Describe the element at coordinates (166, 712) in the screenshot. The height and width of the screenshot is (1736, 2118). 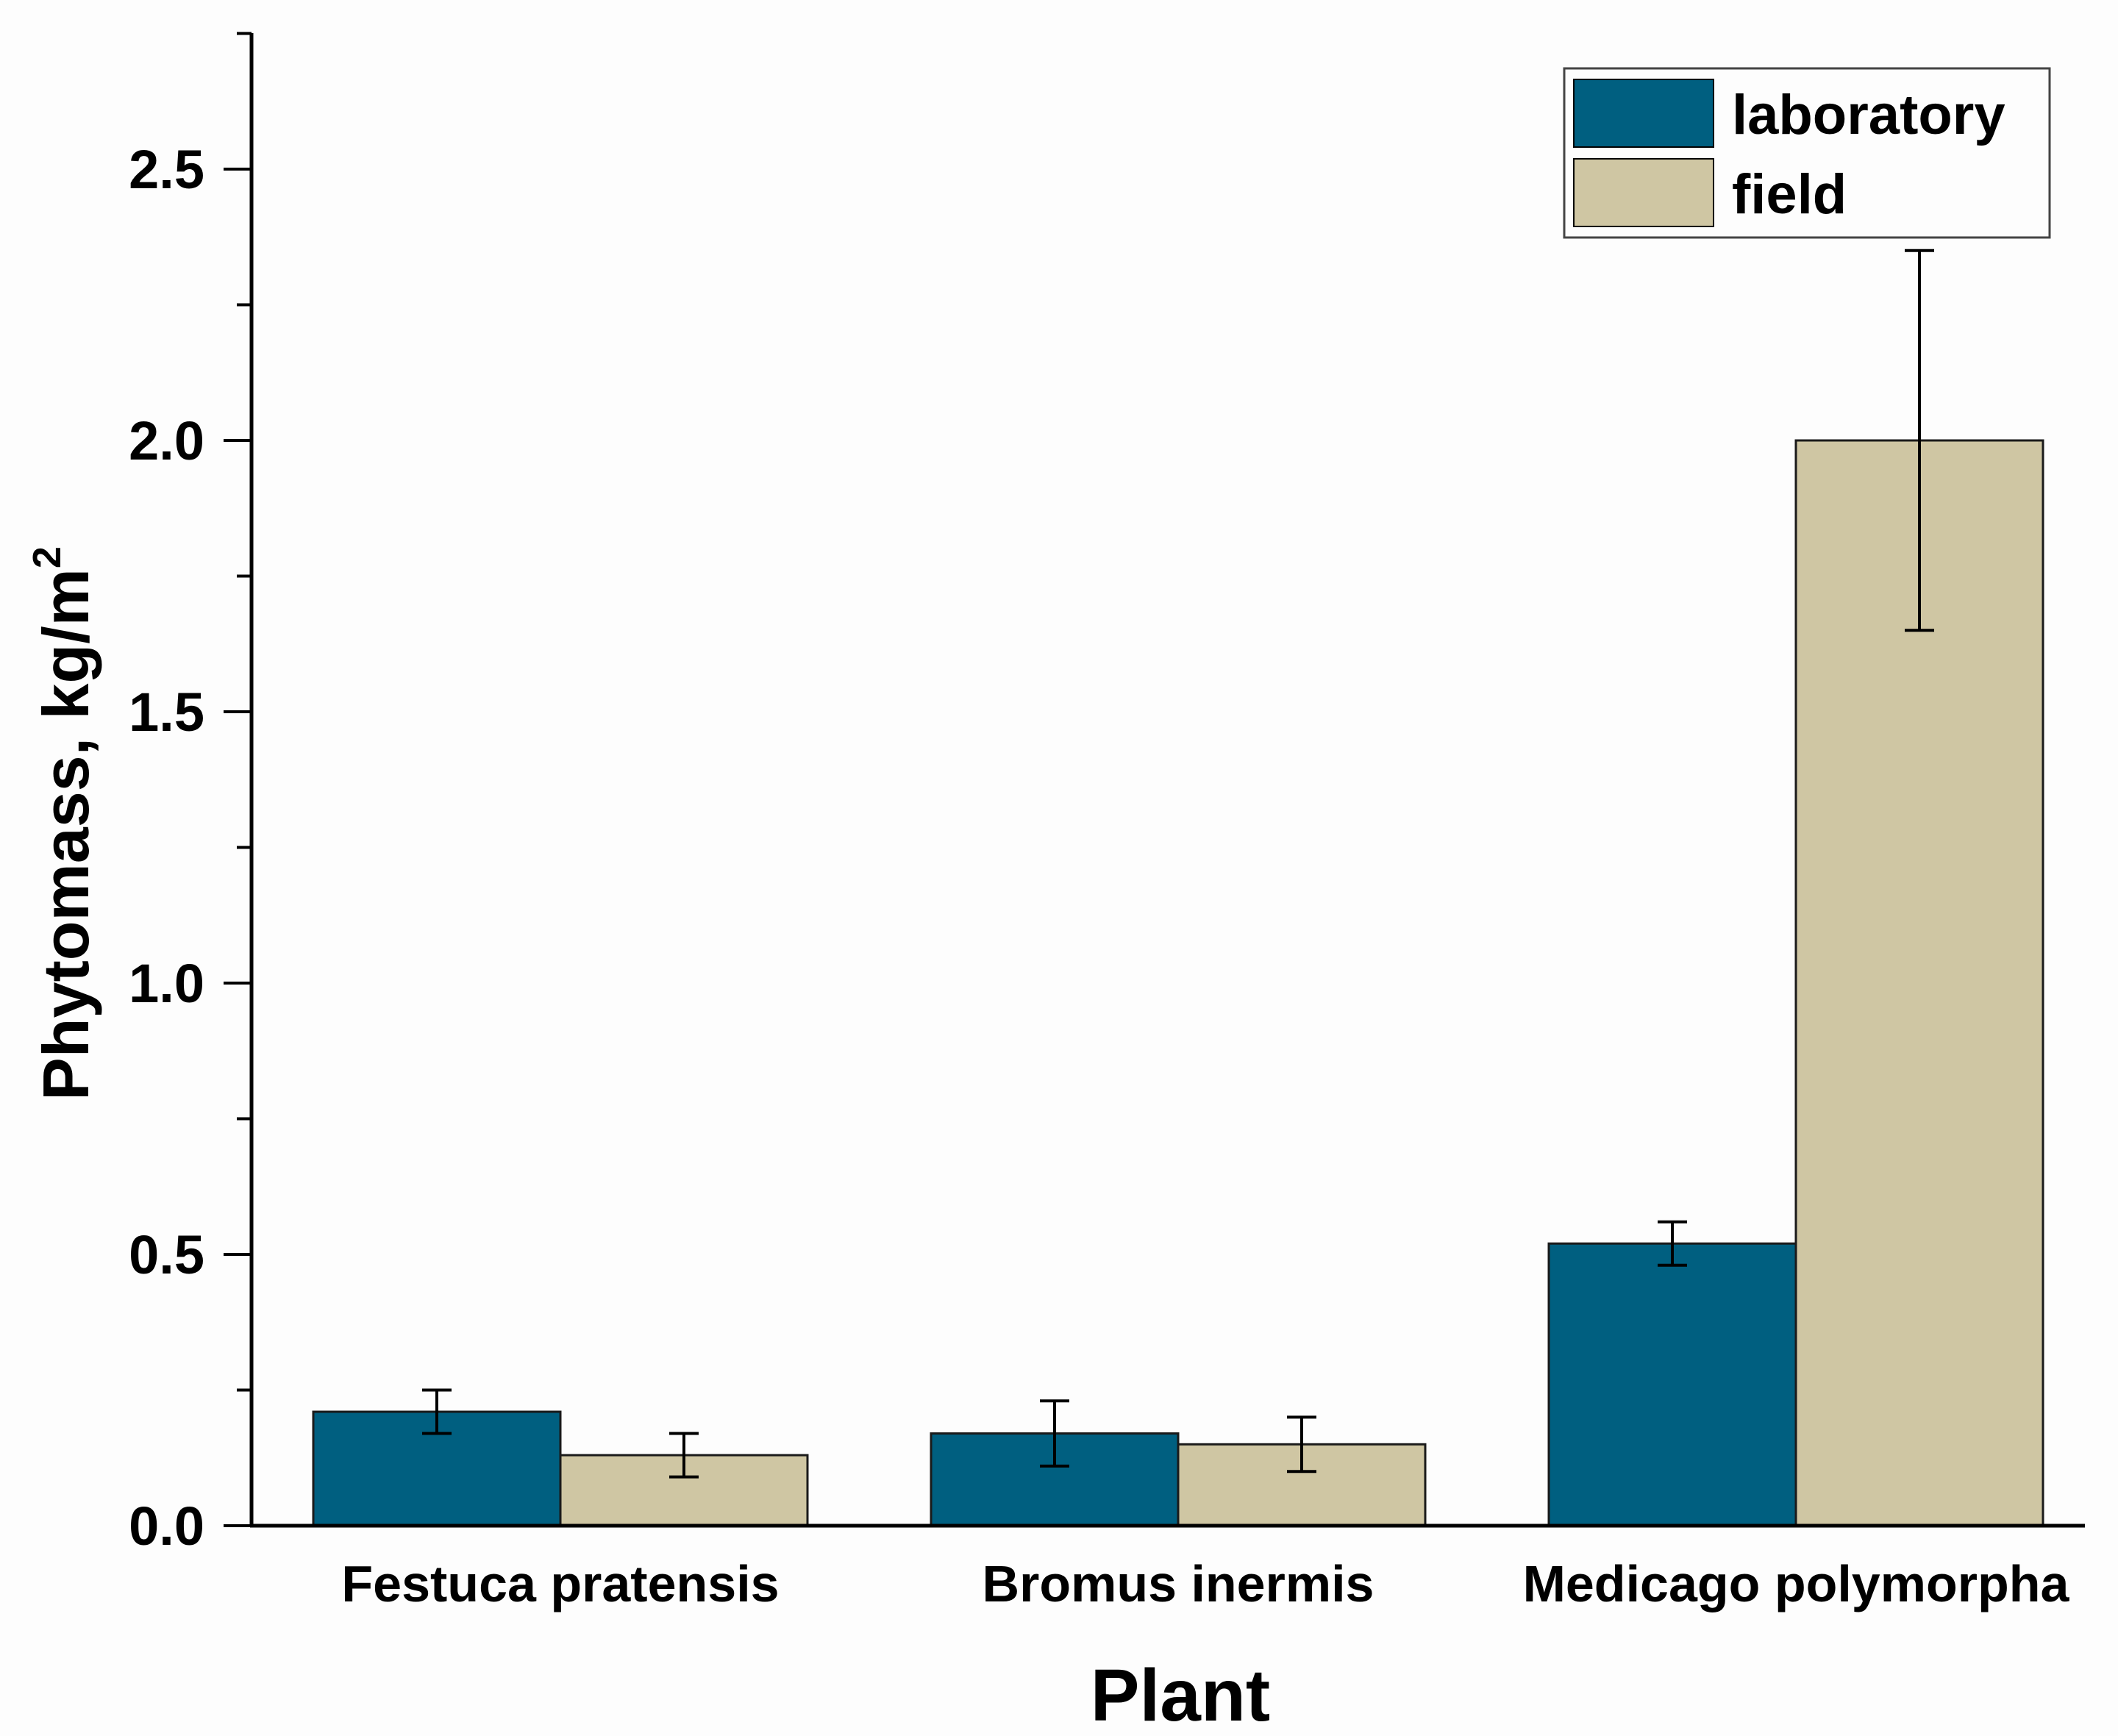
I see `y-tick-label: 1.5` at that location.